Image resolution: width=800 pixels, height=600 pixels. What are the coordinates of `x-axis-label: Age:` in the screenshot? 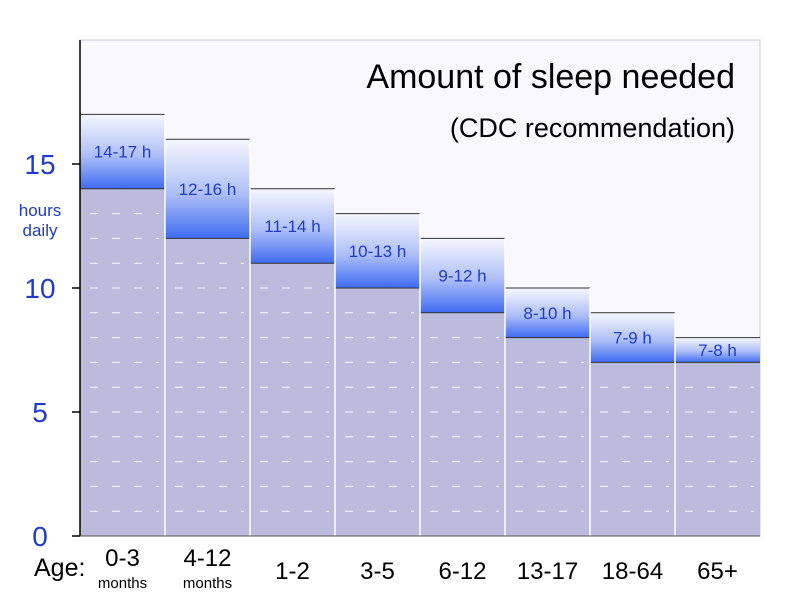 It's located at (59, 568).